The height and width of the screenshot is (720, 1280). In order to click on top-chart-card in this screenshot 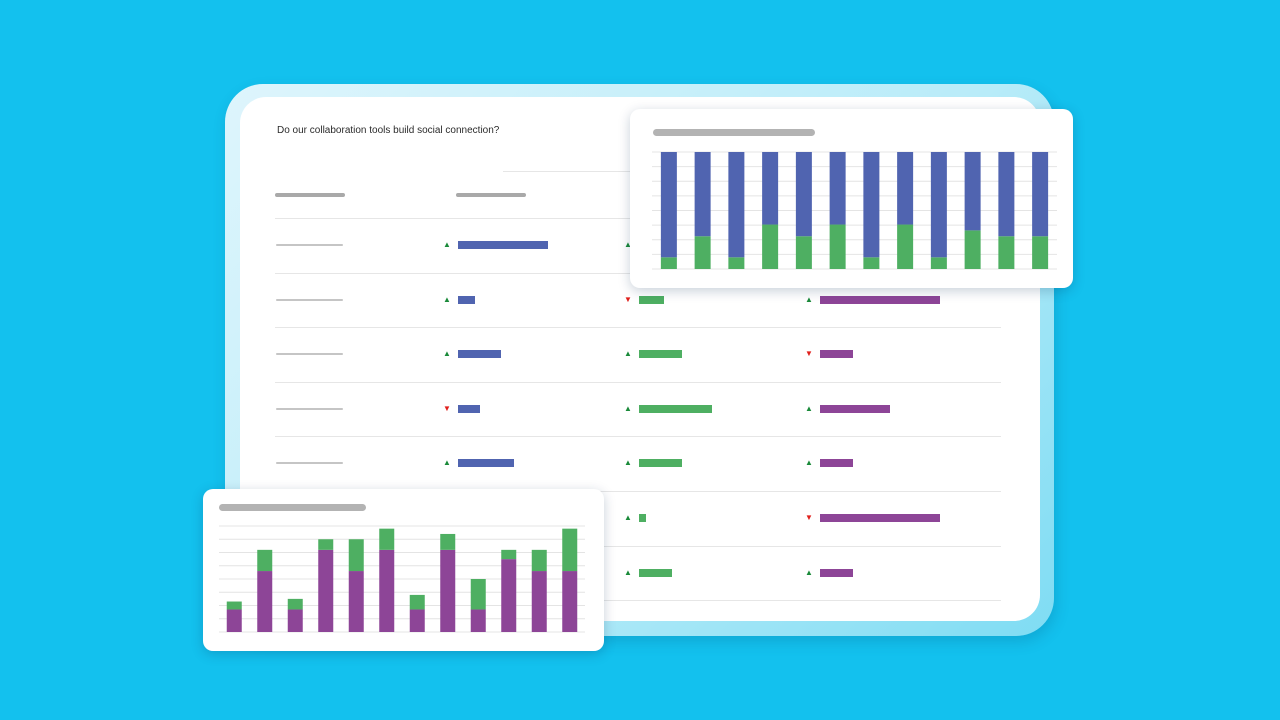, I will do `click(851, 198)`.